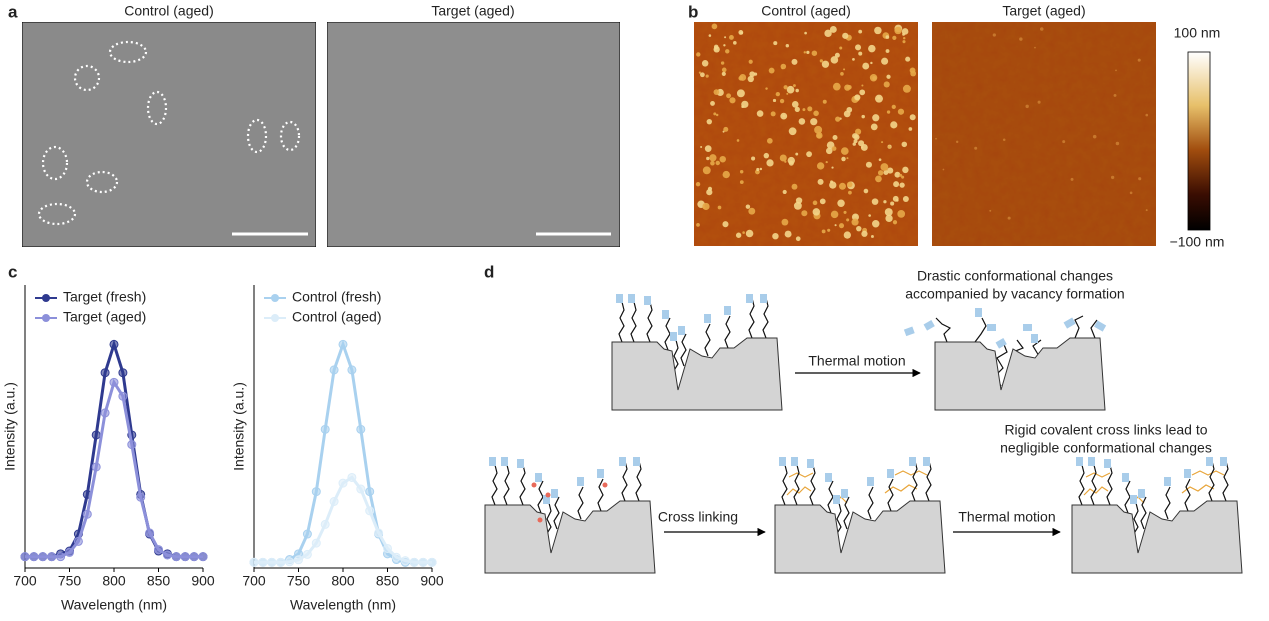  I want to click on arrow-label: Cross linking, so click(698, 517).